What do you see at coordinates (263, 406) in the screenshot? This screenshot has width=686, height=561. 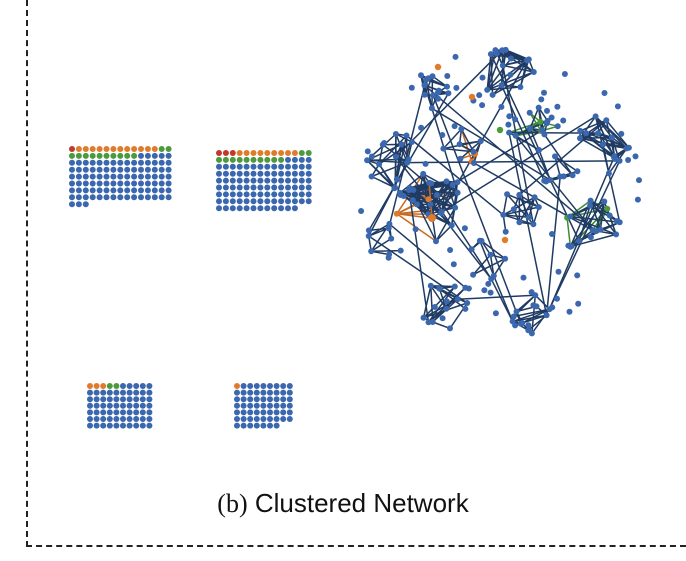 I see `node-grid-small-right` at bounding box center [263, 406].